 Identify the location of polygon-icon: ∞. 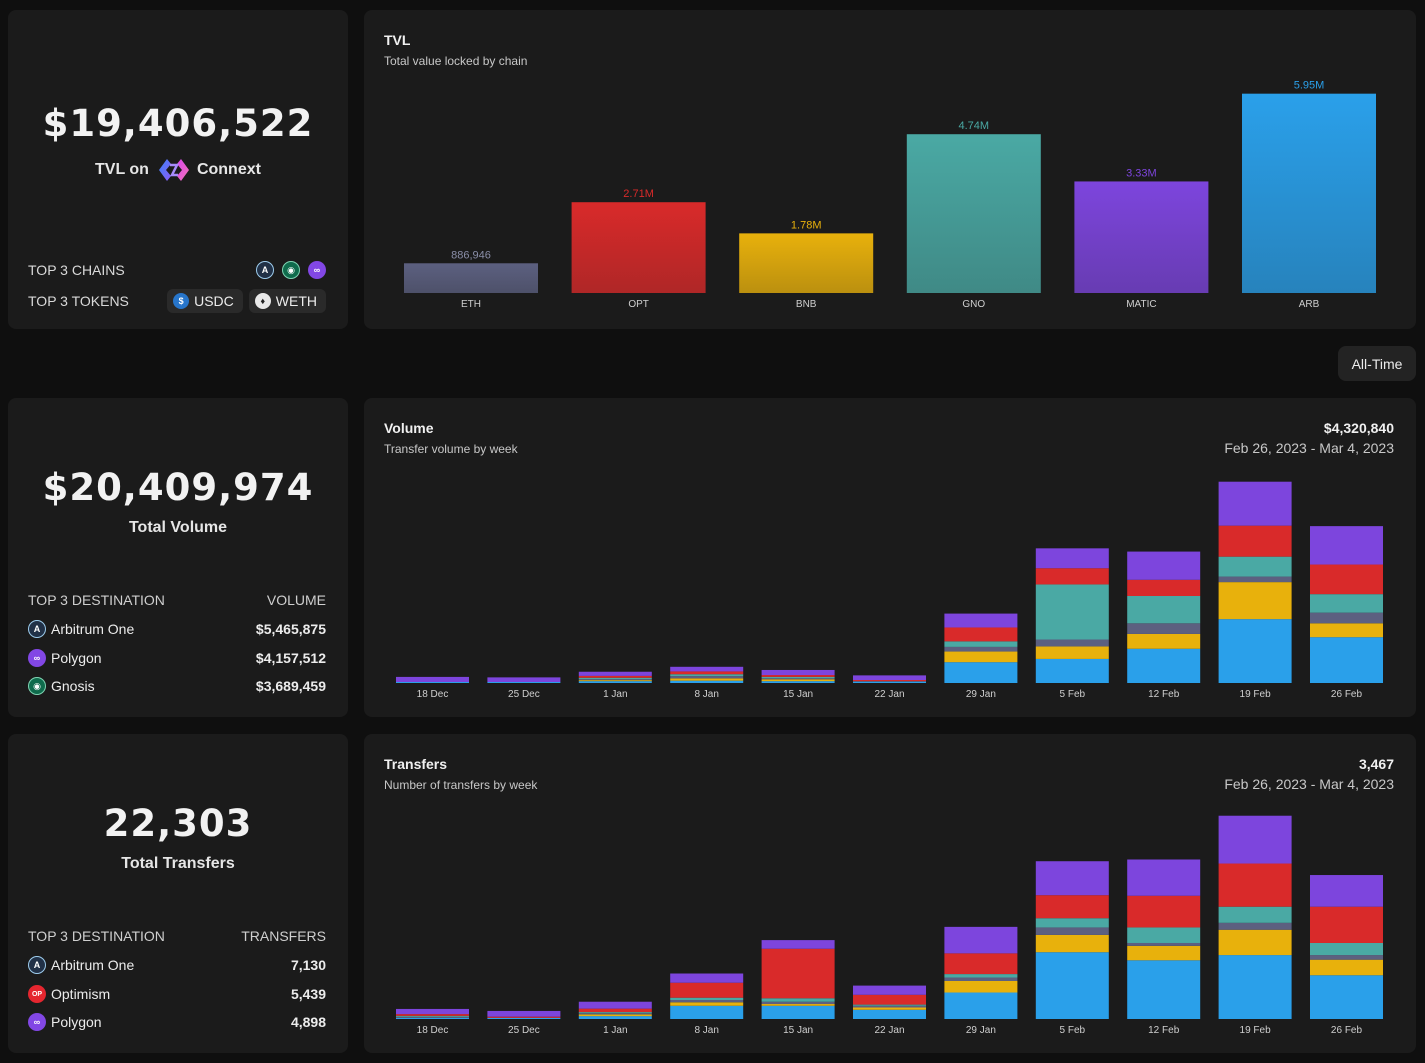
(317, 270).